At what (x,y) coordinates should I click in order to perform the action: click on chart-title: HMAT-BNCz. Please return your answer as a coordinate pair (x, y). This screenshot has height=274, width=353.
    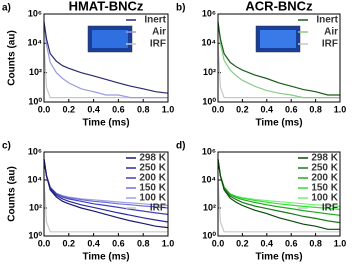
    Looking at the image, I should click on (106, 6).